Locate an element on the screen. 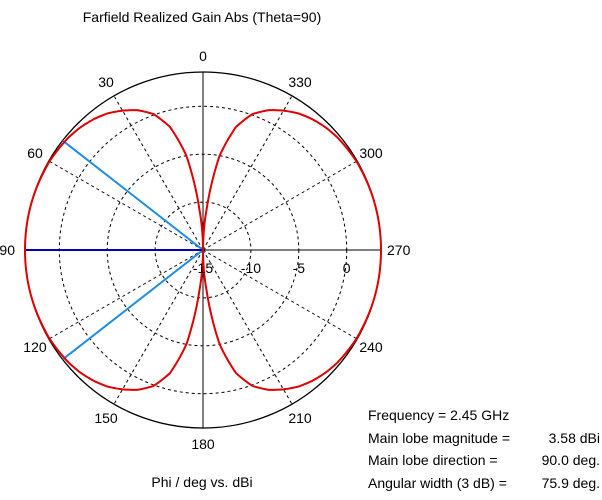 This screenshot has width=602, height=500. magnitude-label: Main lobe magnitude = is located at coordinates (439, 437).